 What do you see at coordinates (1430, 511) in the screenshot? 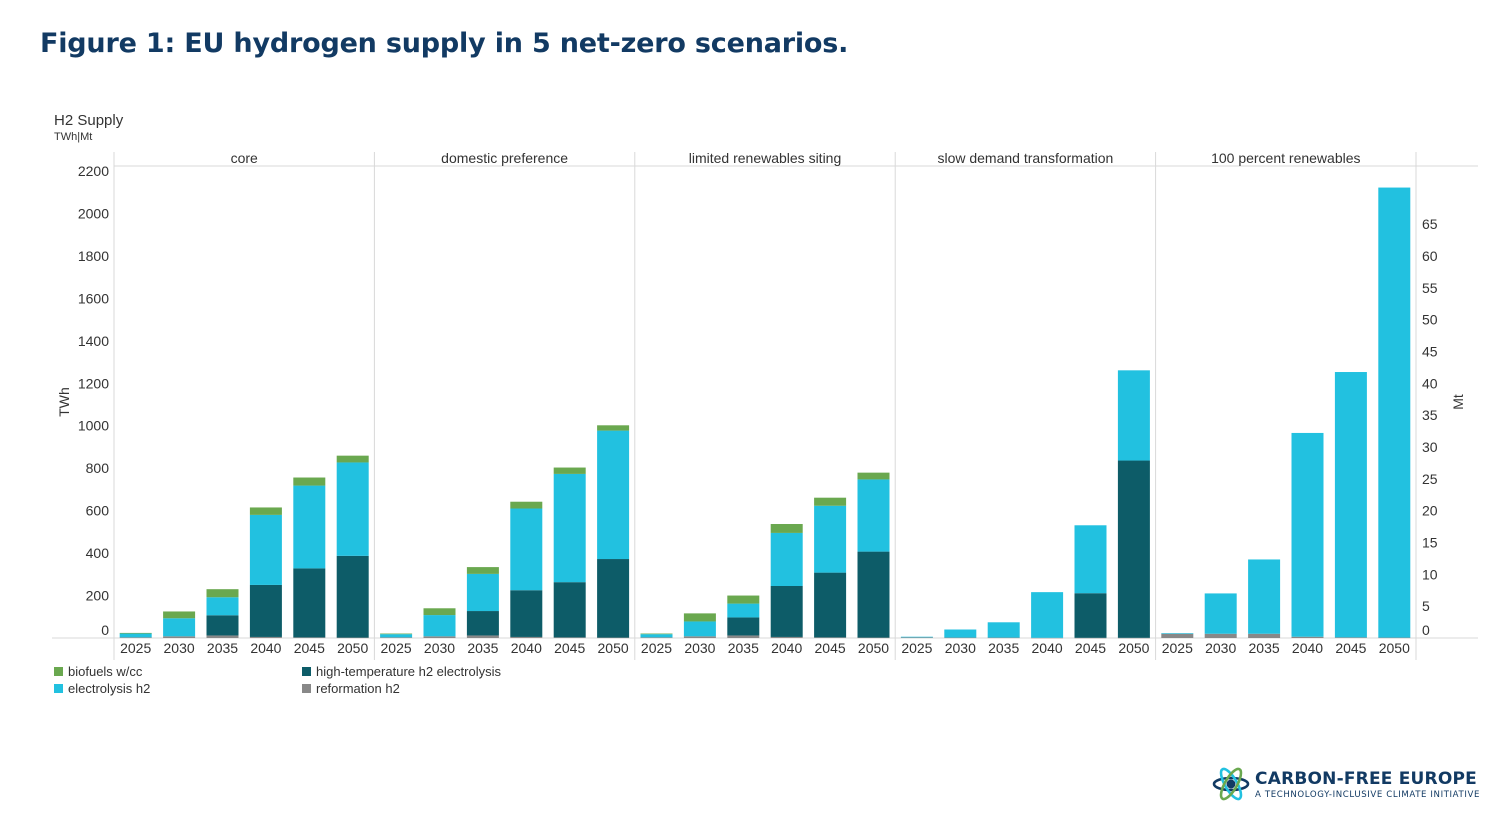
I see `y2-tick-label: 20` at bounding box center [1430, 511].